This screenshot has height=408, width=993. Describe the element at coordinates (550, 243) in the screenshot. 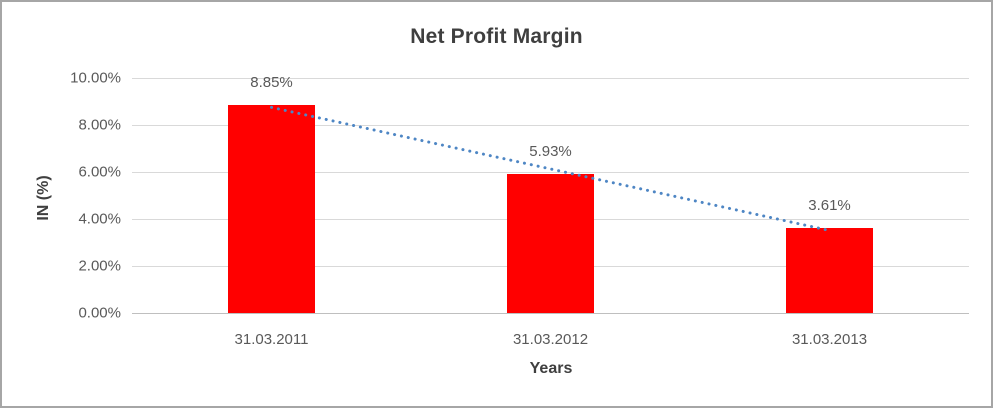

I see `bar-31.03.2012` at that location.